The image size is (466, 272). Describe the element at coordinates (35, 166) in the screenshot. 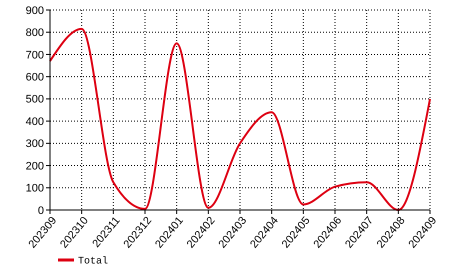

I see `y-tick-label: 200` at that location.